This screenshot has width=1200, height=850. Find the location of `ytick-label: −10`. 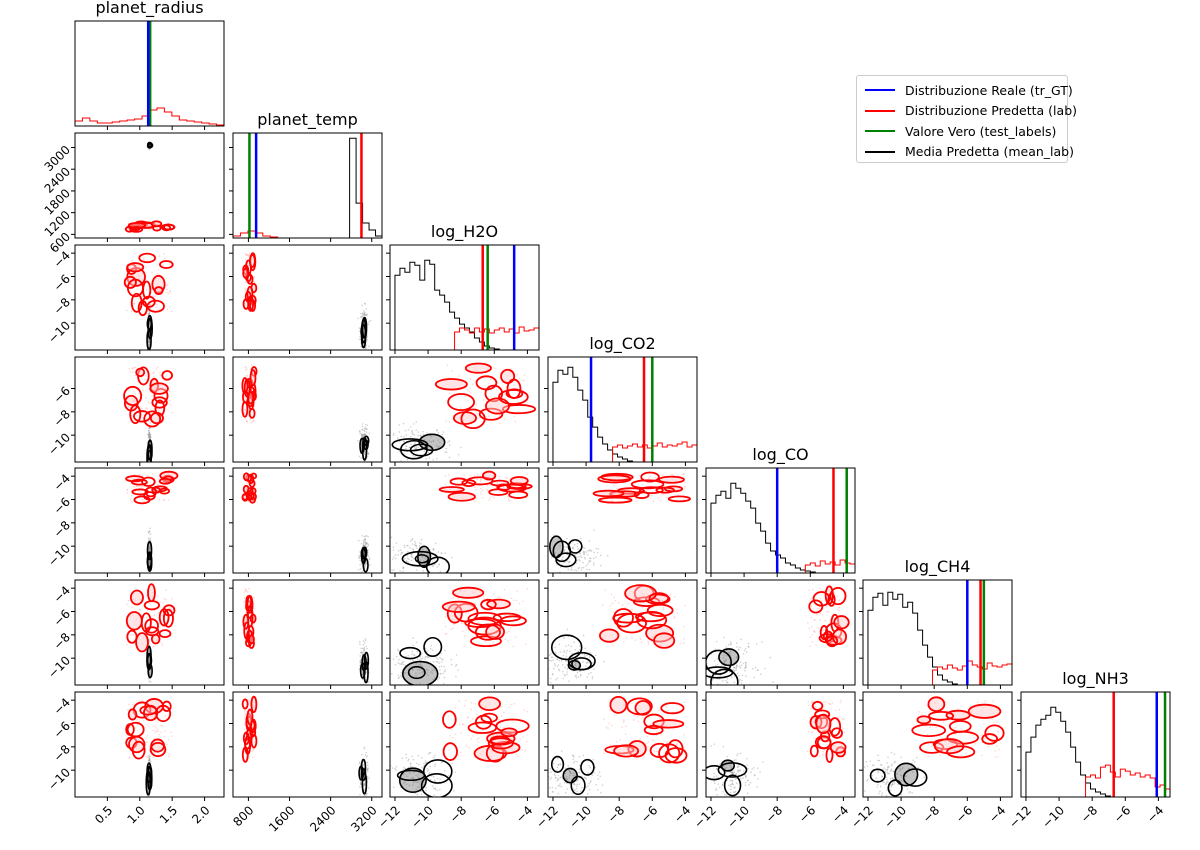

ytick-label: −10 is located at coordinates (59, 667).